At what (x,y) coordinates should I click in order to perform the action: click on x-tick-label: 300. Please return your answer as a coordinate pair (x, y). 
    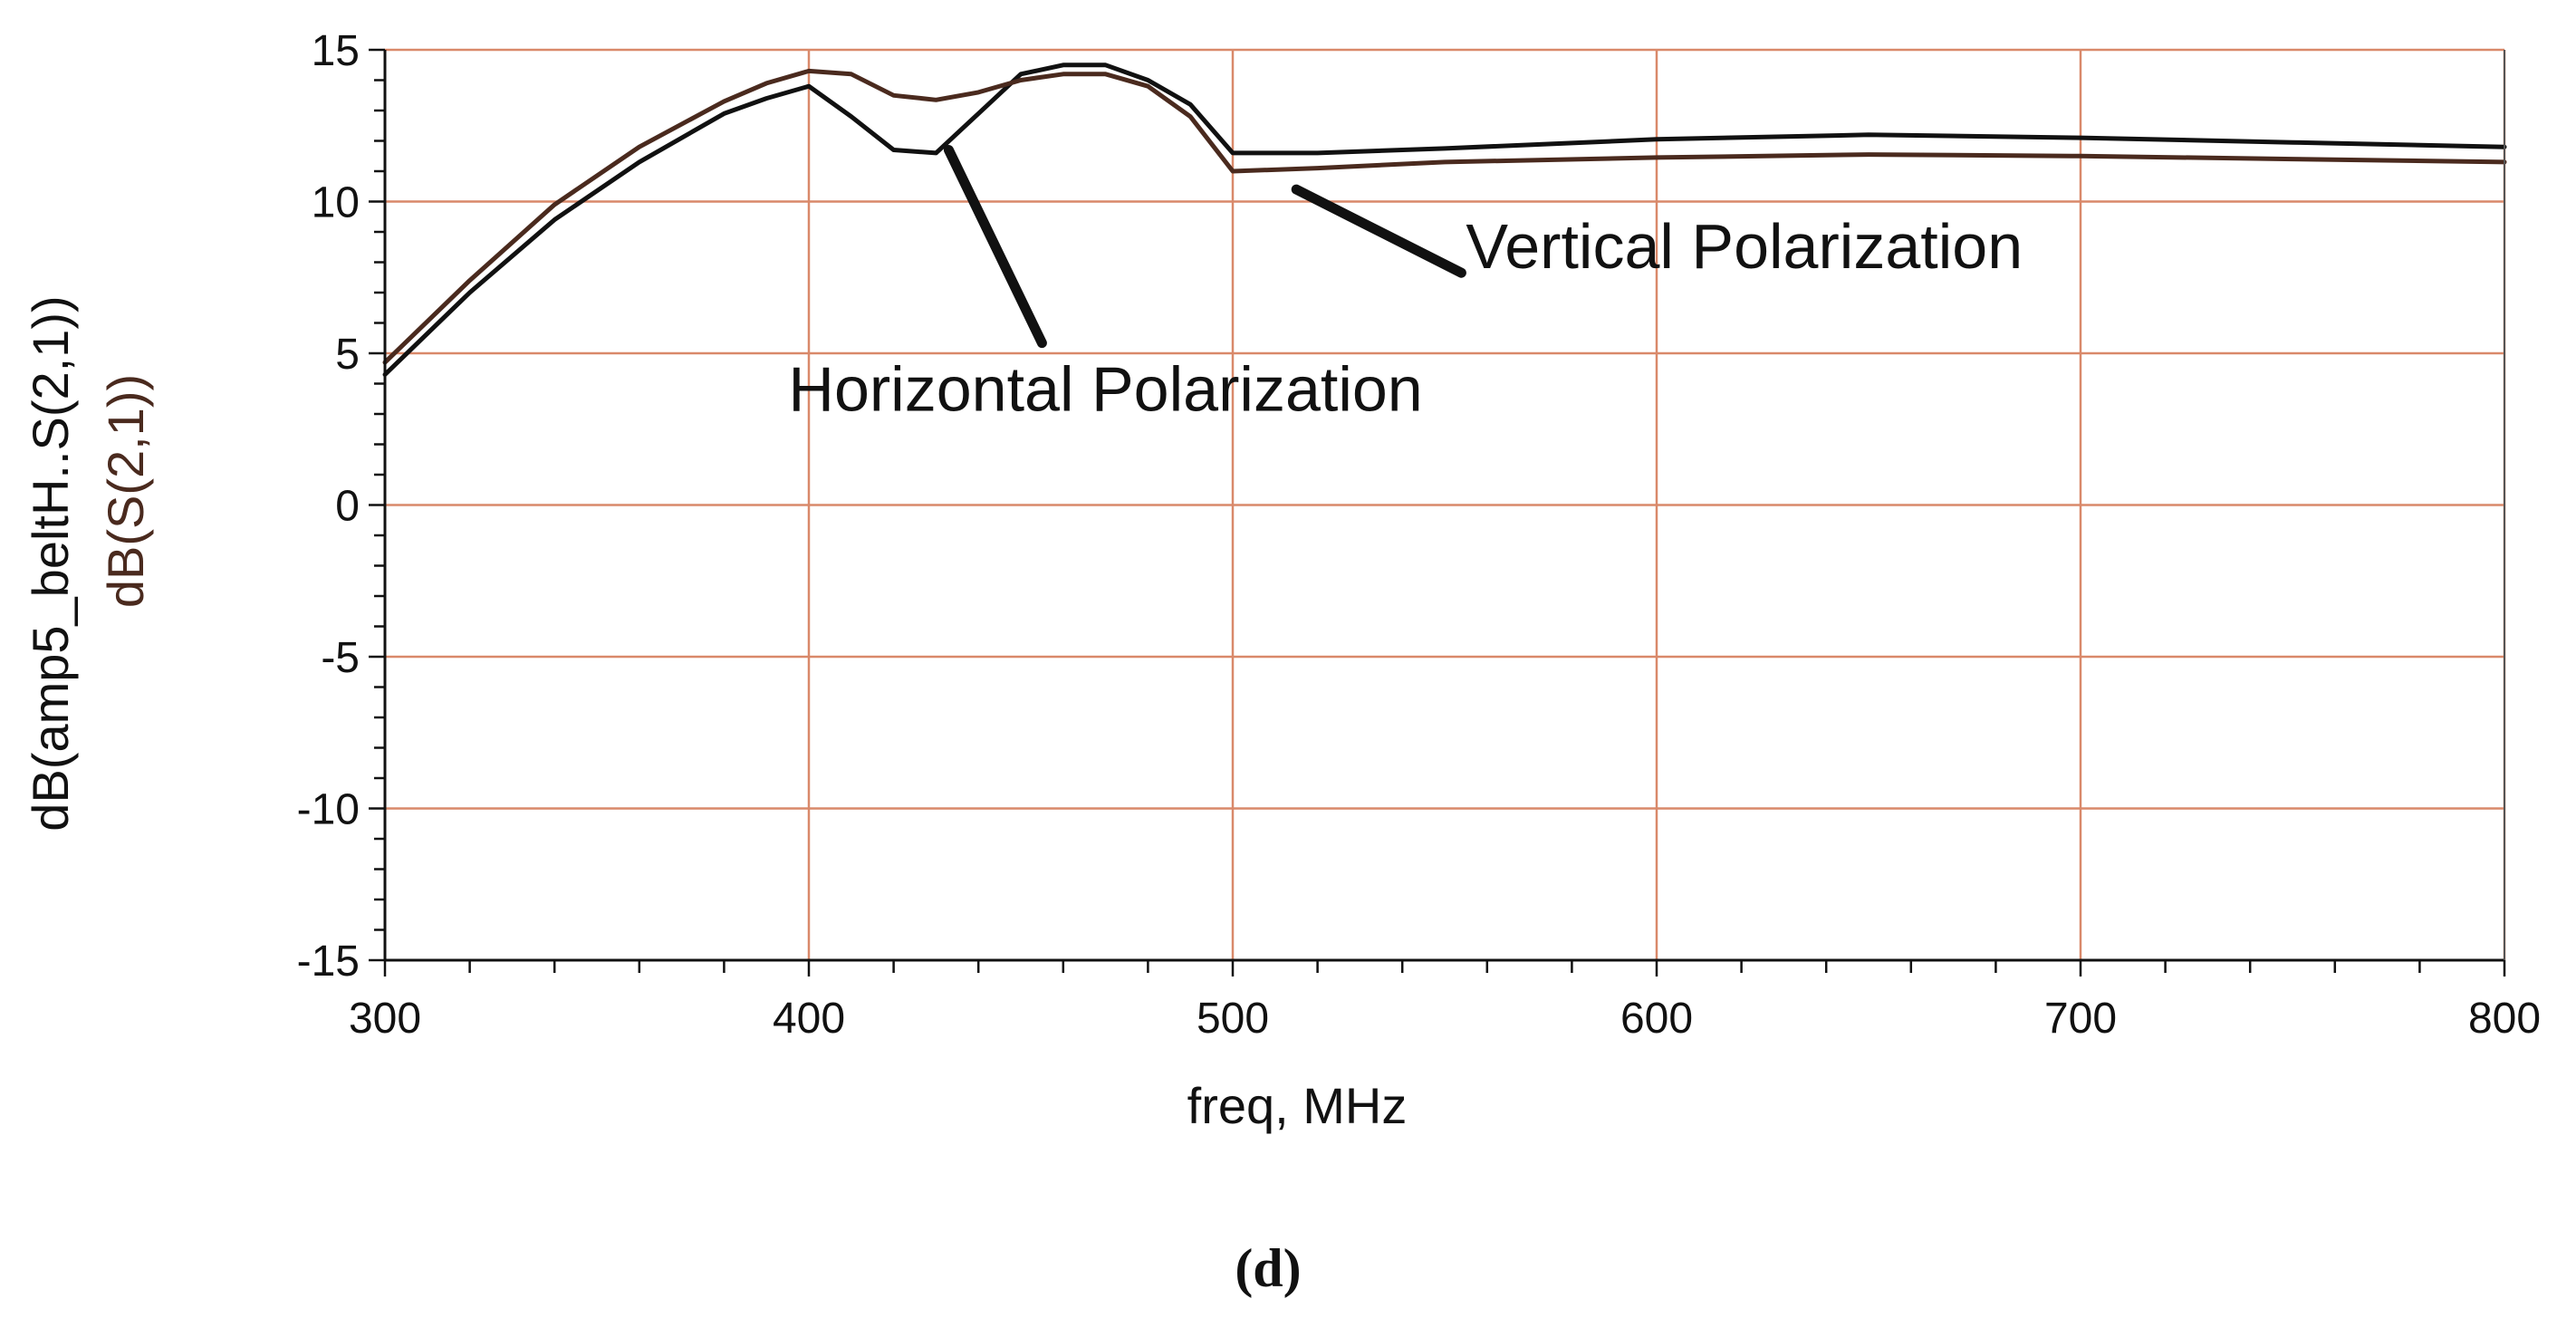
    Looking at the image, I should click on (385, 1019).